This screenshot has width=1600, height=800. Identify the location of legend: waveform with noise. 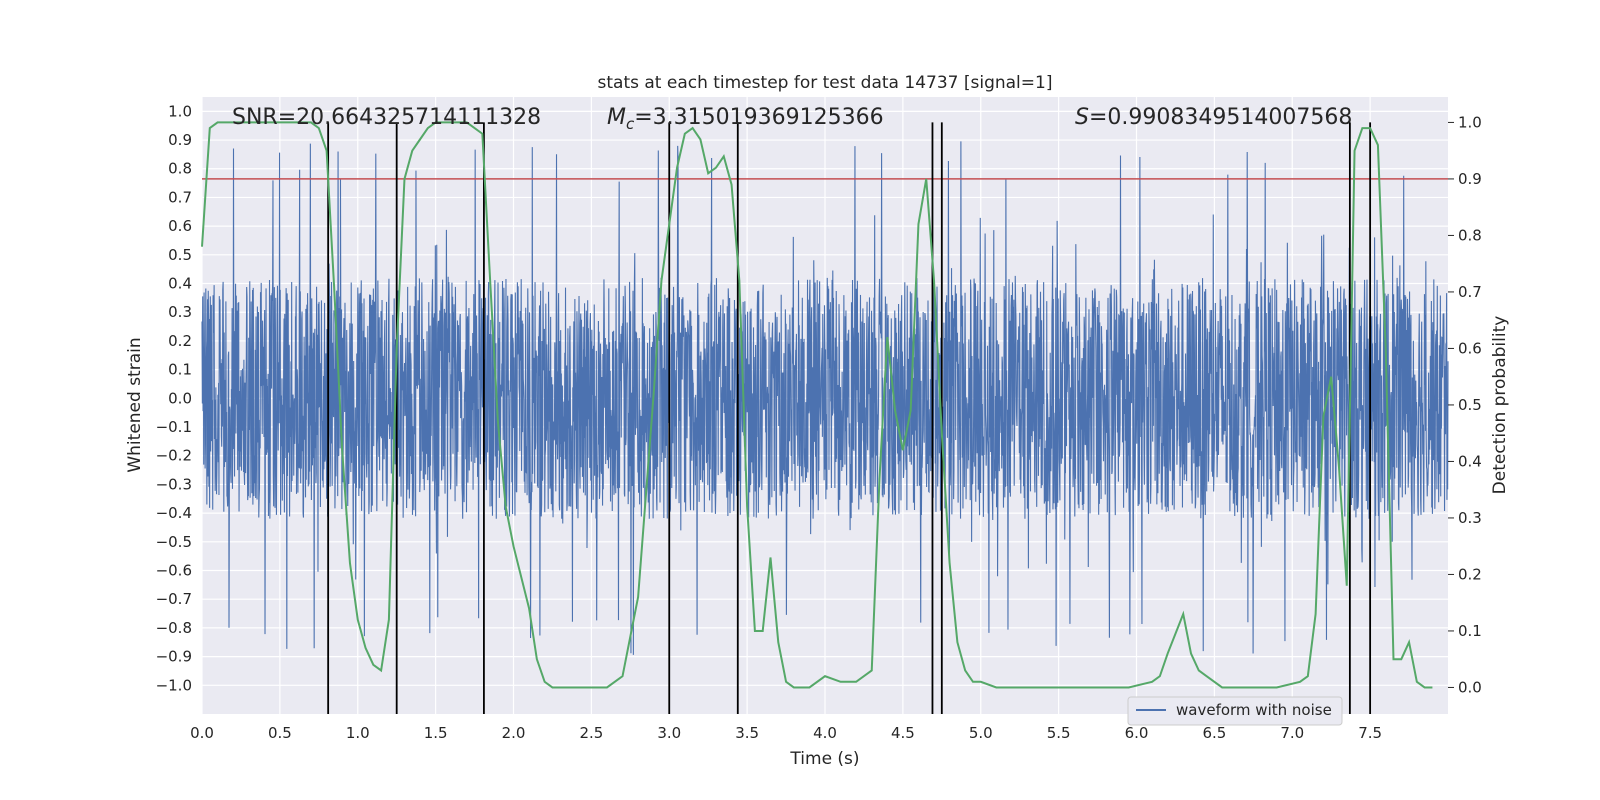
(1235, 711).